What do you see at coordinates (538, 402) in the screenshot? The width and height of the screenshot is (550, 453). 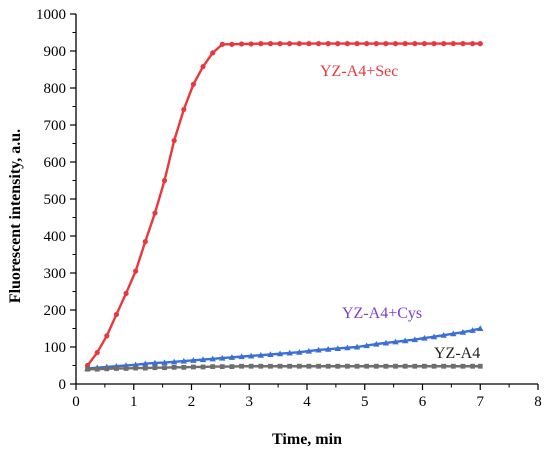 I see `x-tick-label: 8` at bounding box center [538, 402].